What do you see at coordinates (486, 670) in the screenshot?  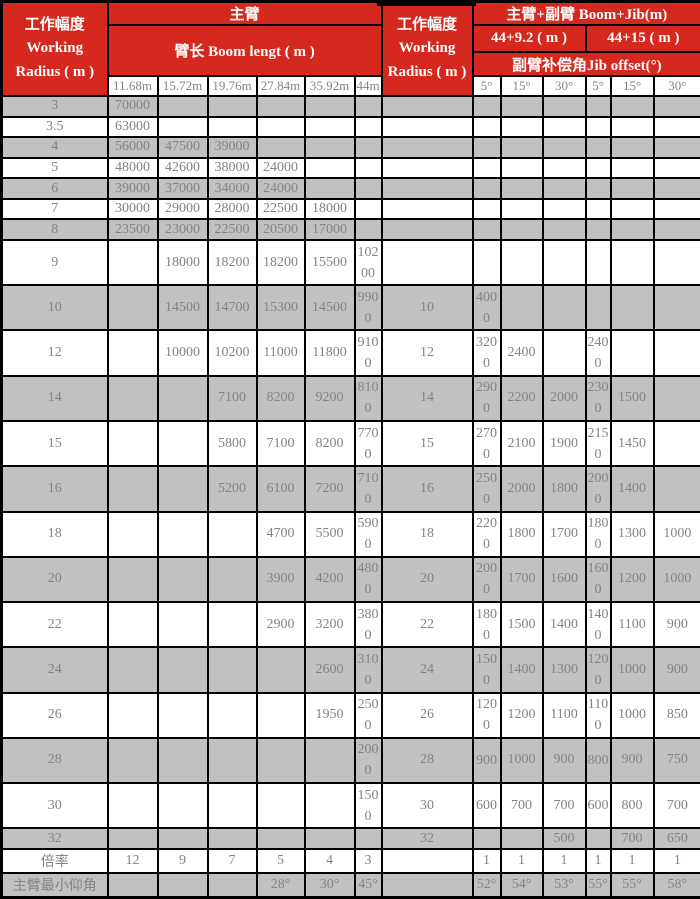 I see `jib-value-cell: 1500` at bounding box center [486, 670].